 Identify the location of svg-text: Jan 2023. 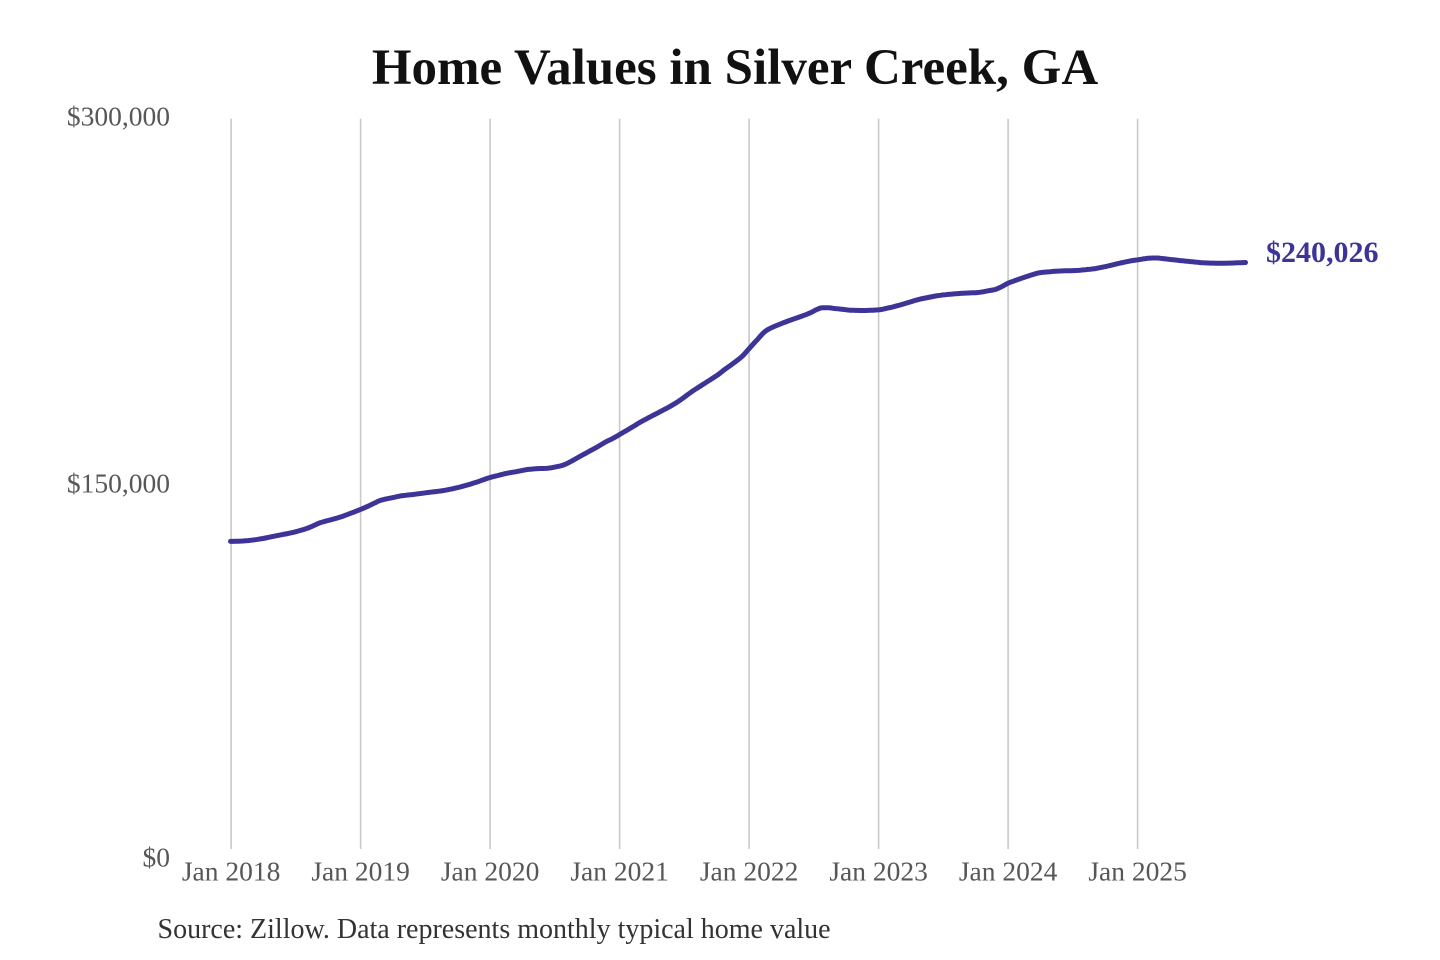
(878, 871).